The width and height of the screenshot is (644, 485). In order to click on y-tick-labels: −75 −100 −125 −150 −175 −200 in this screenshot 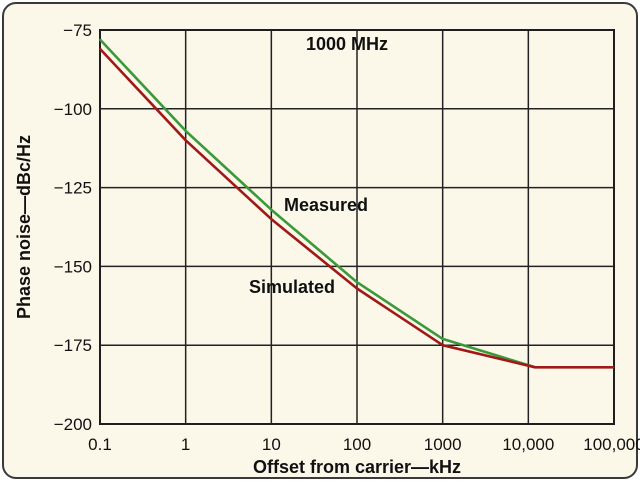, I will do `click(73, 227)`.